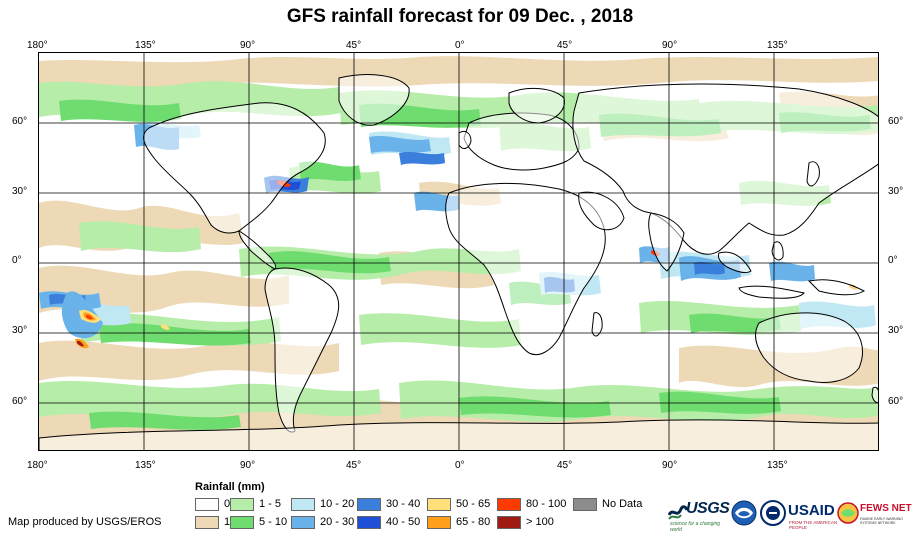  I want to click on usaid-name: USAID, so click(811, 510).